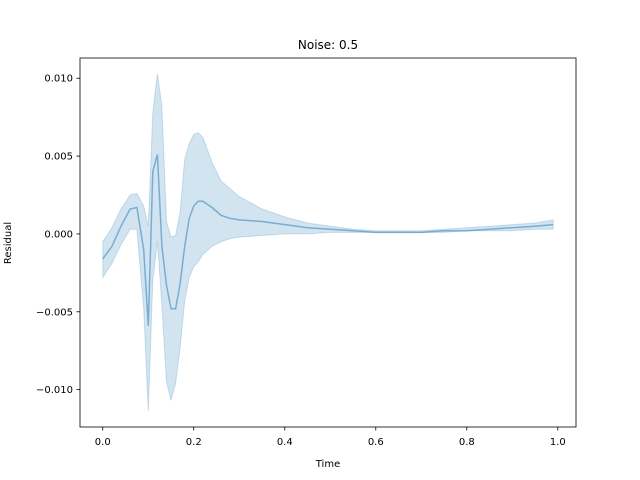  What do you see at coordinates (467, 442) in the screenshot?
I see `x-tick-label: 0.8` at bounding box center [467, 442].